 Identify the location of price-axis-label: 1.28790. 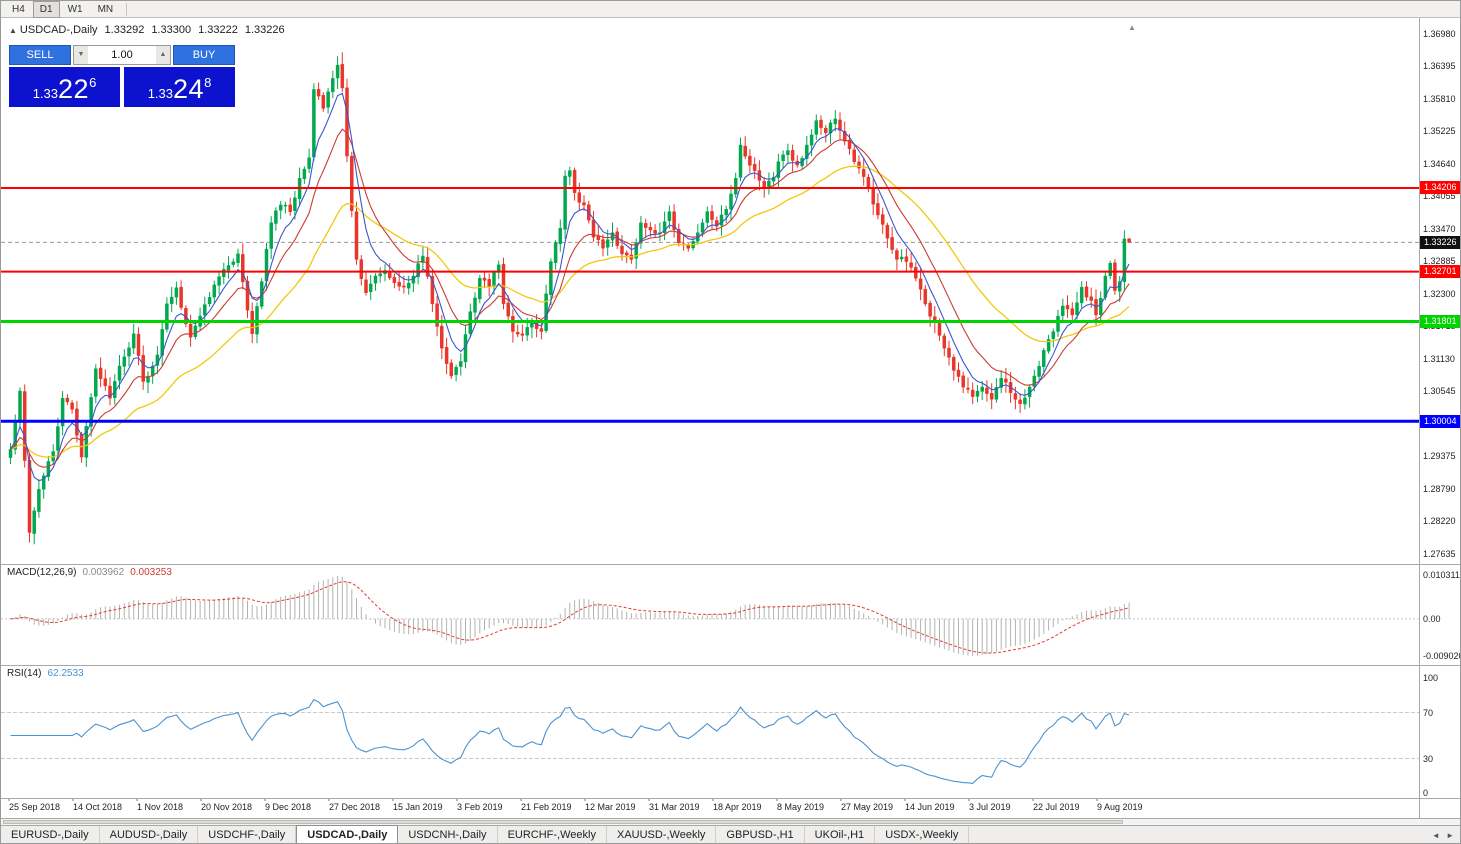
(1439, 489).